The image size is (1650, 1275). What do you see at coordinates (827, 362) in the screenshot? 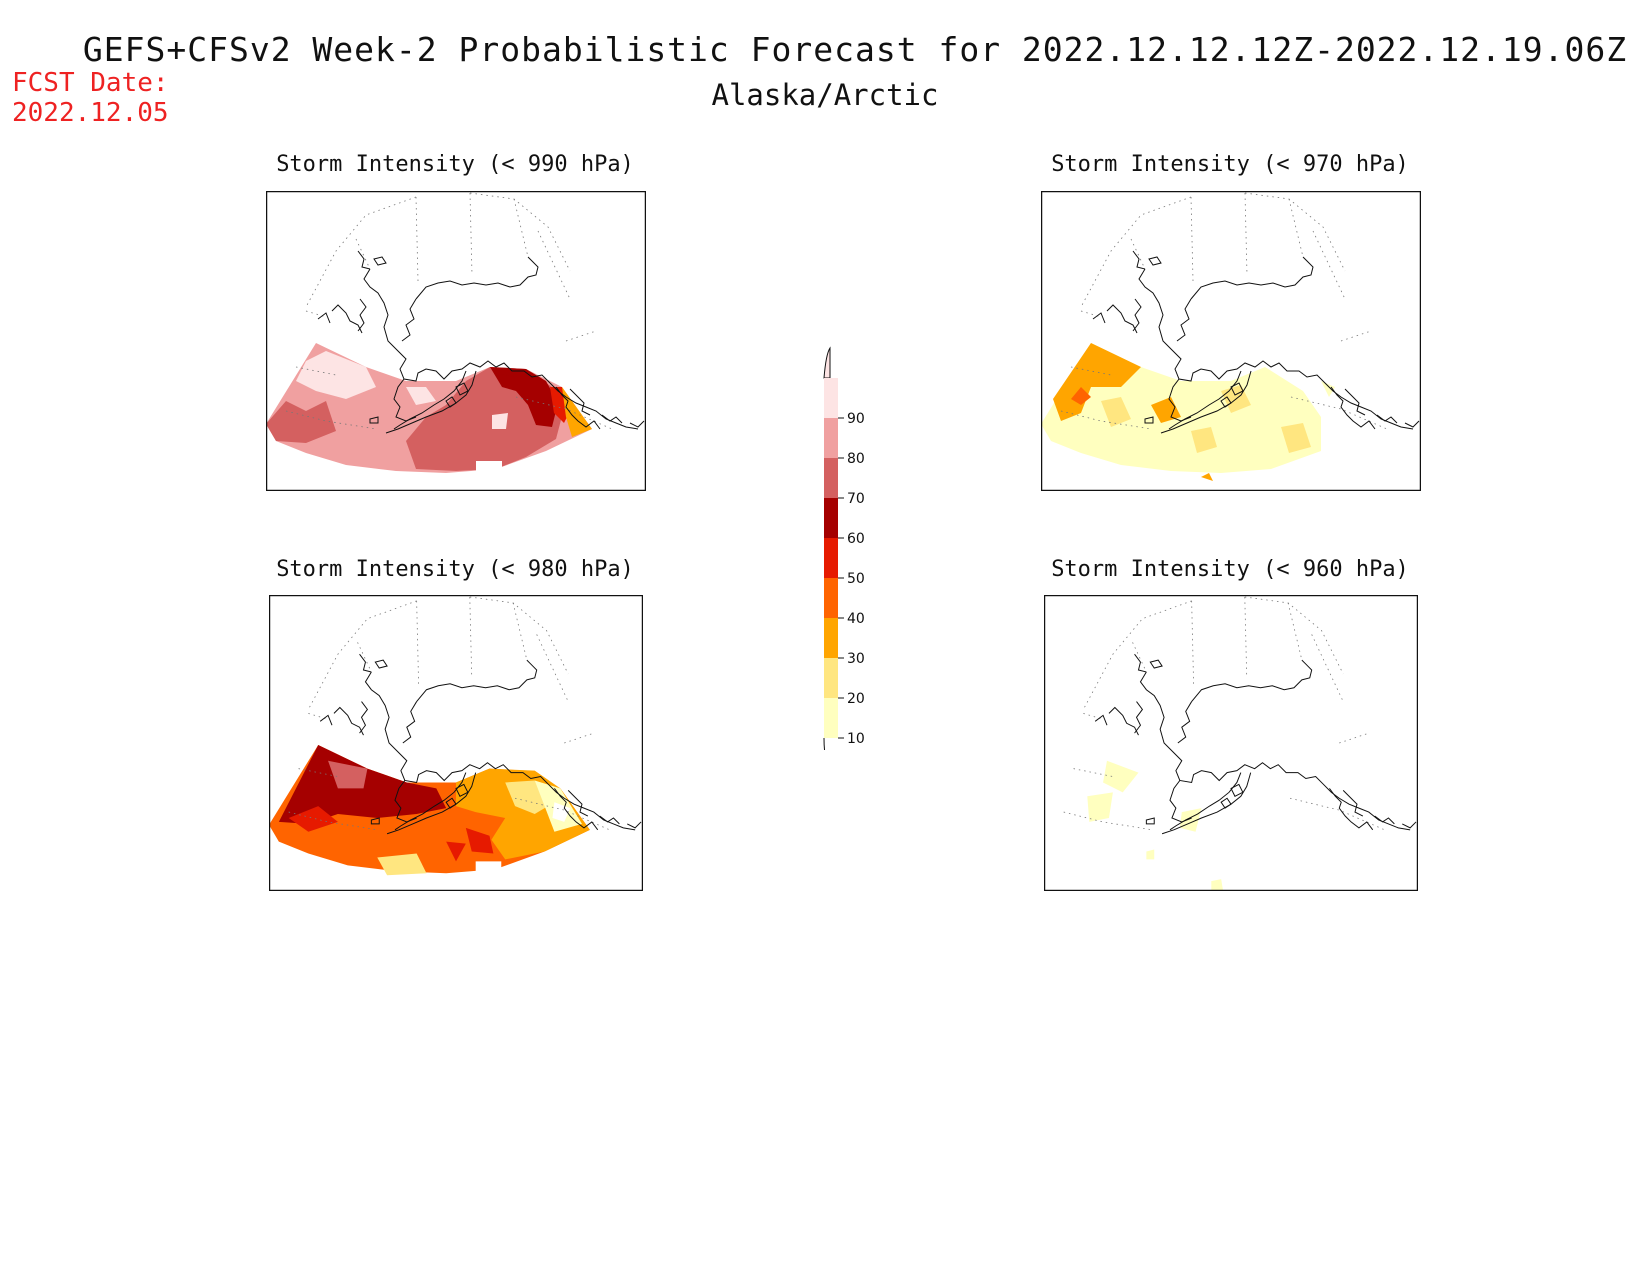
I see `colorbar-top-arrow` at bounding box center [827, 362].